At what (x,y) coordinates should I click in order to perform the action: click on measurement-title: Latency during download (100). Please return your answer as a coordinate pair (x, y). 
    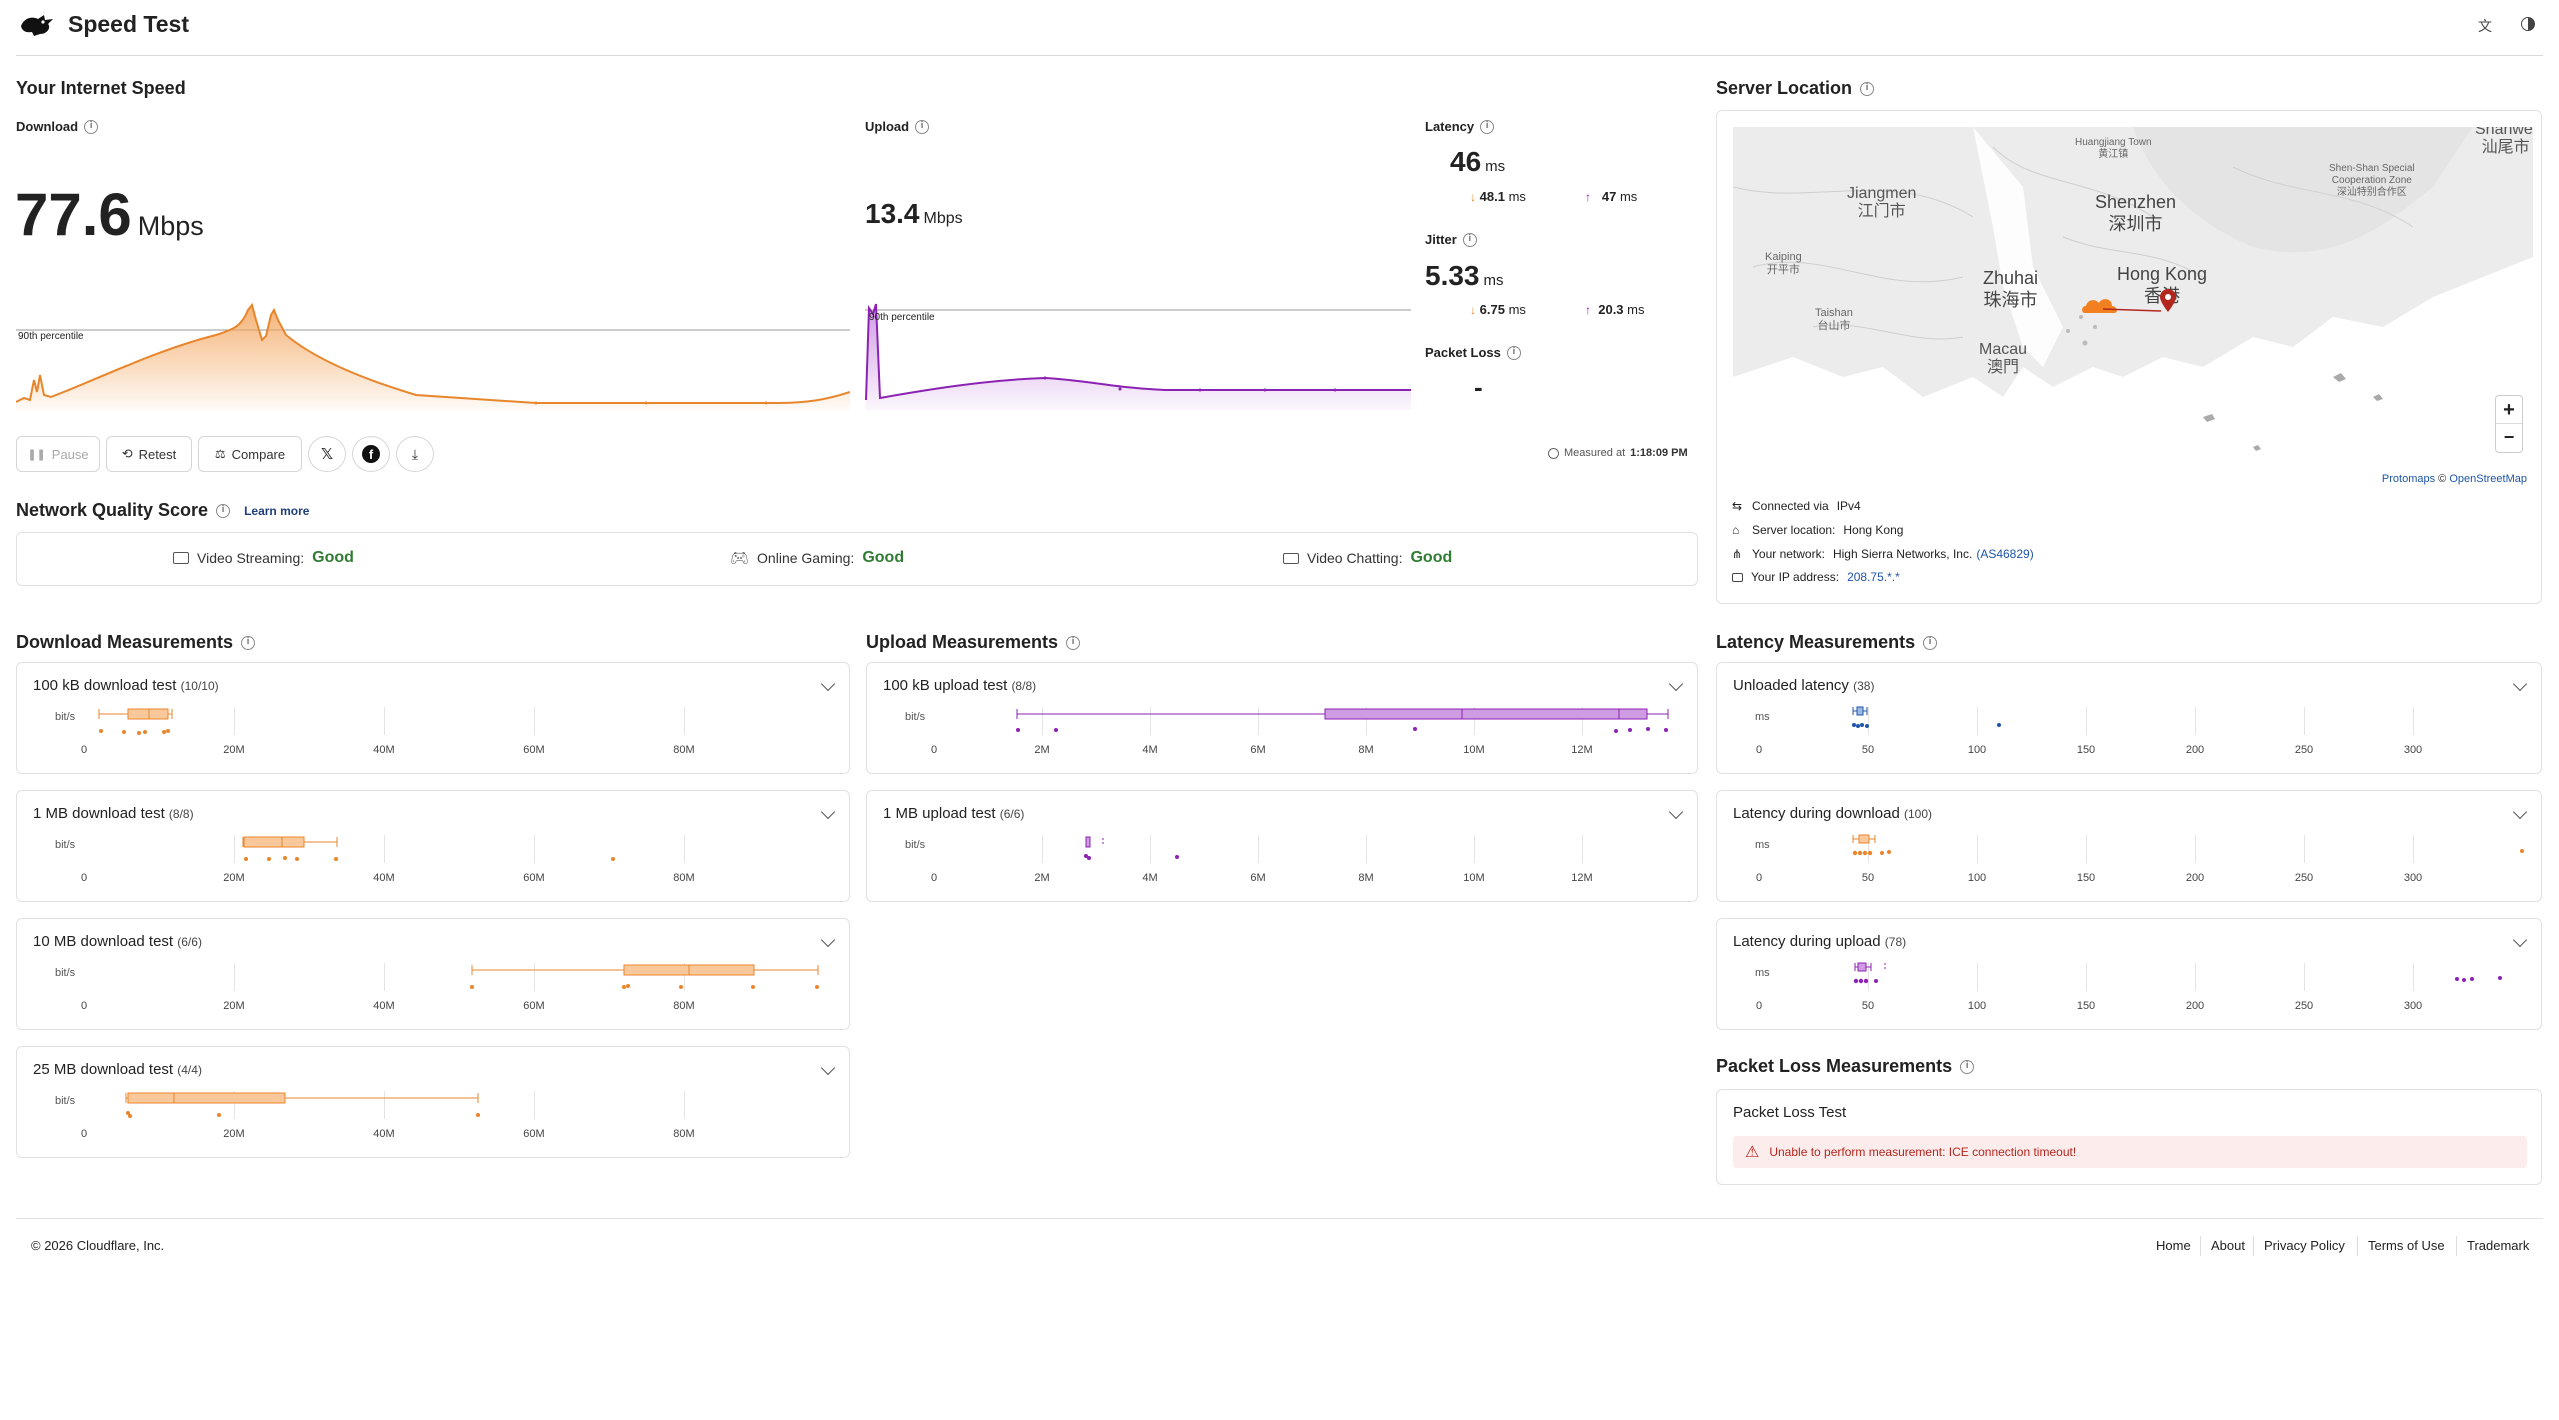
    Looking at the image, I should click on (1832, 813).